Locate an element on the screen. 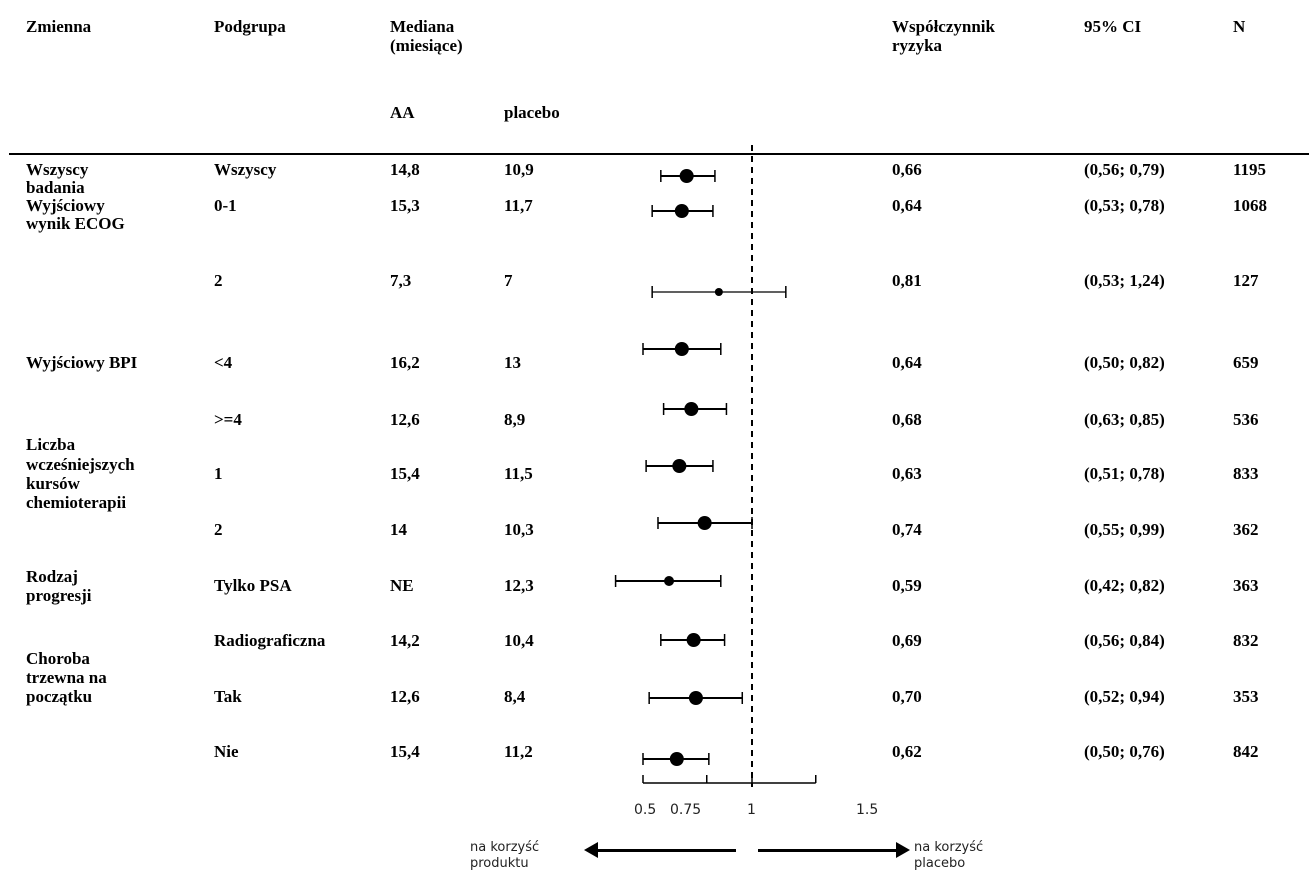  header-hr-line2: ryzyka is located at coordinates (917, 45).